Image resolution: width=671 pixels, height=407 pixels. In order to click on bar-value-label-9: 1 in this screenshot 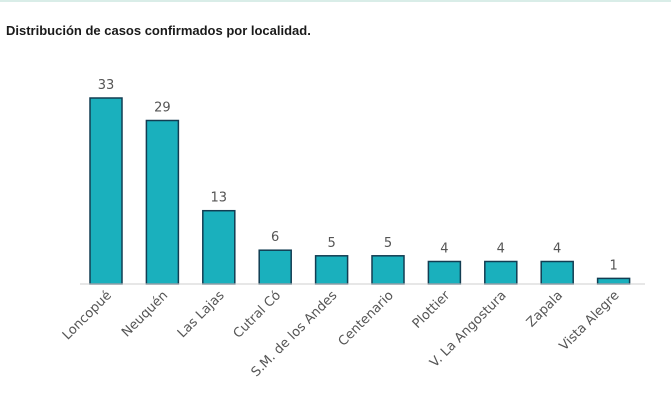, I will do `click(613, 265)`.